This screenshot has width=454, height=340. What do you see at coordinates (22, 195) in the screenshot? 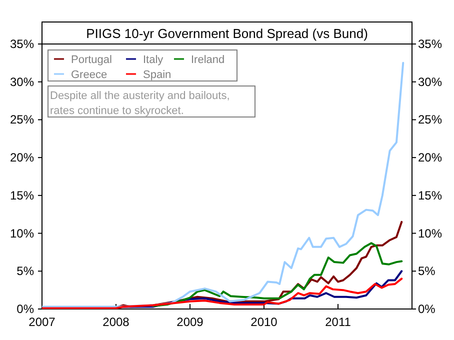
I see `y-tick-label: 15%` at bounding box center [22, 195].